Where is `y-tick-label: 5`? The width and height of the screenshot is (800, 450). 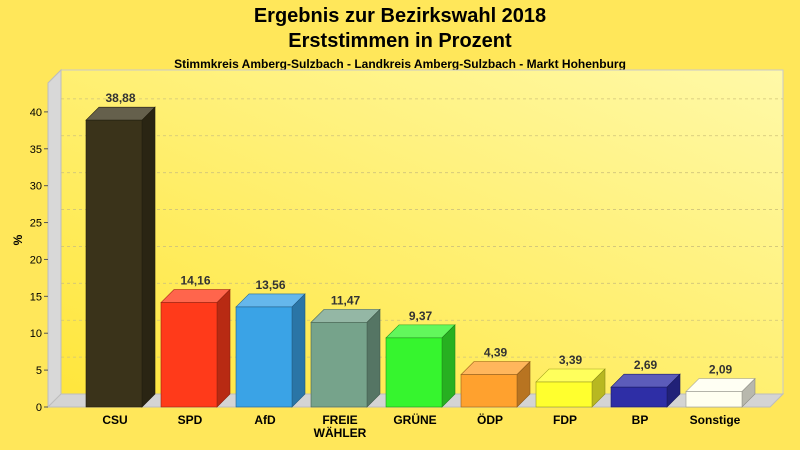 y-tick-label: 5 is located at coordinates (39, 371).